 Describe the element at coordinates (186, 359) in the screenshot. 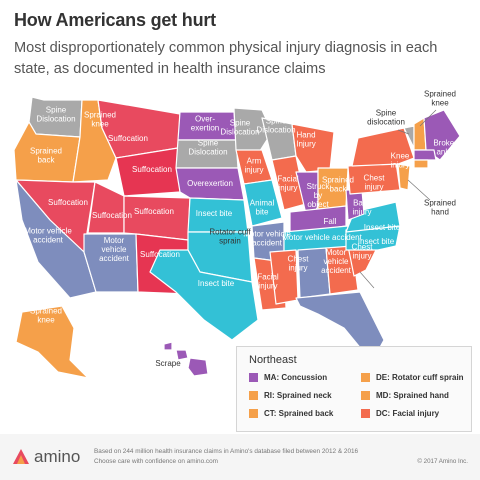

I see `state-hi` at that location.